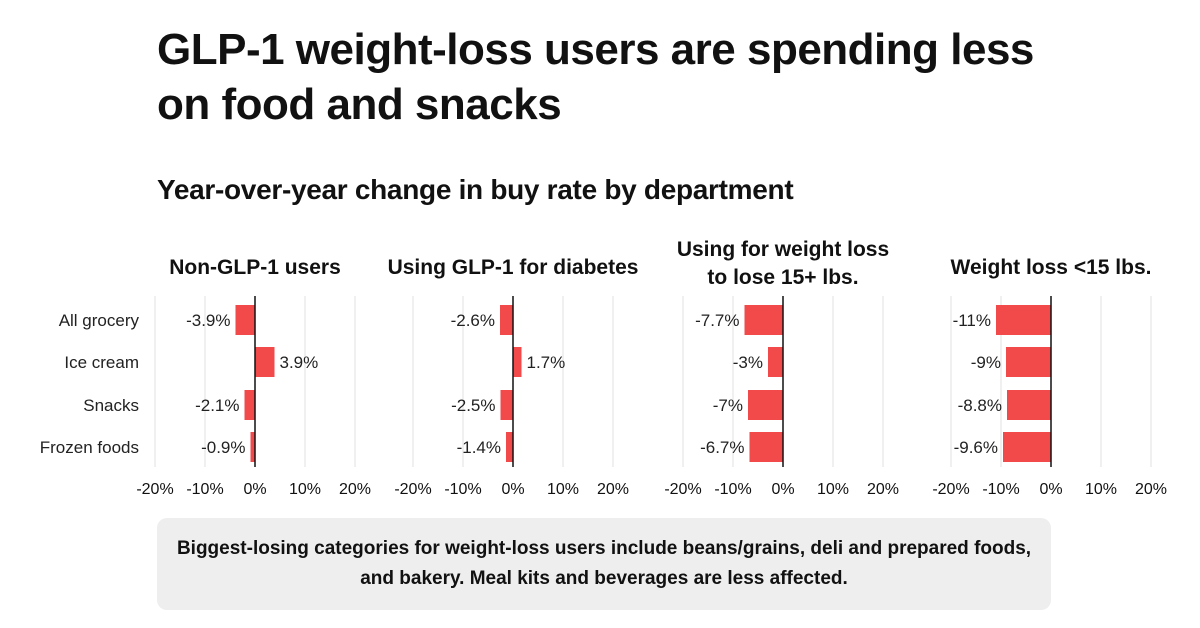  Describe the element at coordinates (972, 320) in the screenshot. I see `bar-value-label: -11%` at that location.